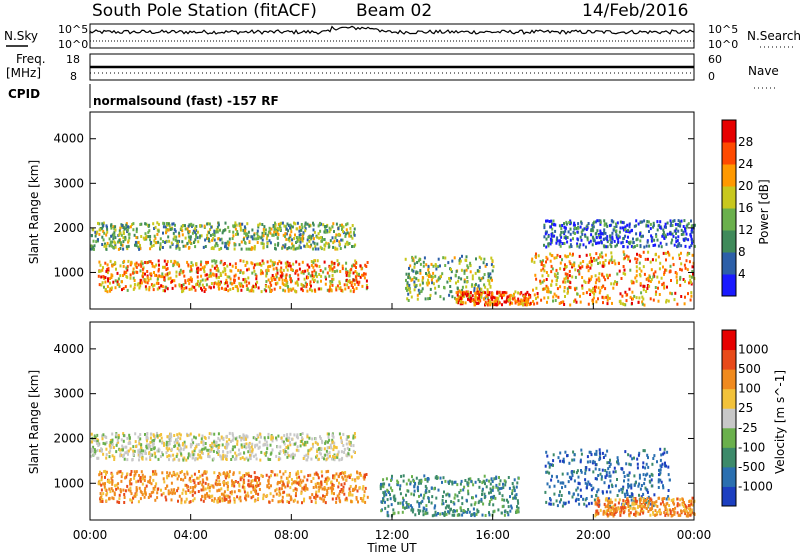  I want to click on colorbar-segment, so click(729, 175).